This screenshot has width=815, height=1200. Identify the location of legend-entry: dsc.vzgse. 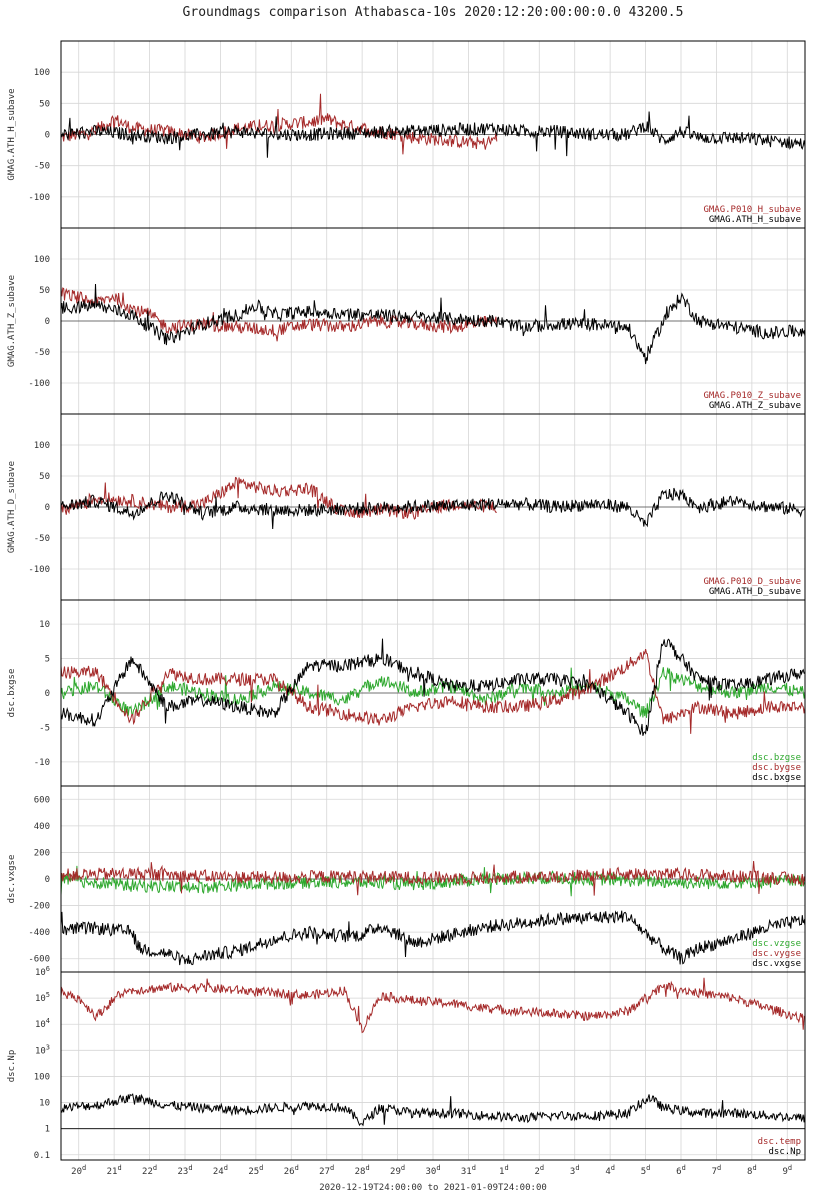
(776, 944).